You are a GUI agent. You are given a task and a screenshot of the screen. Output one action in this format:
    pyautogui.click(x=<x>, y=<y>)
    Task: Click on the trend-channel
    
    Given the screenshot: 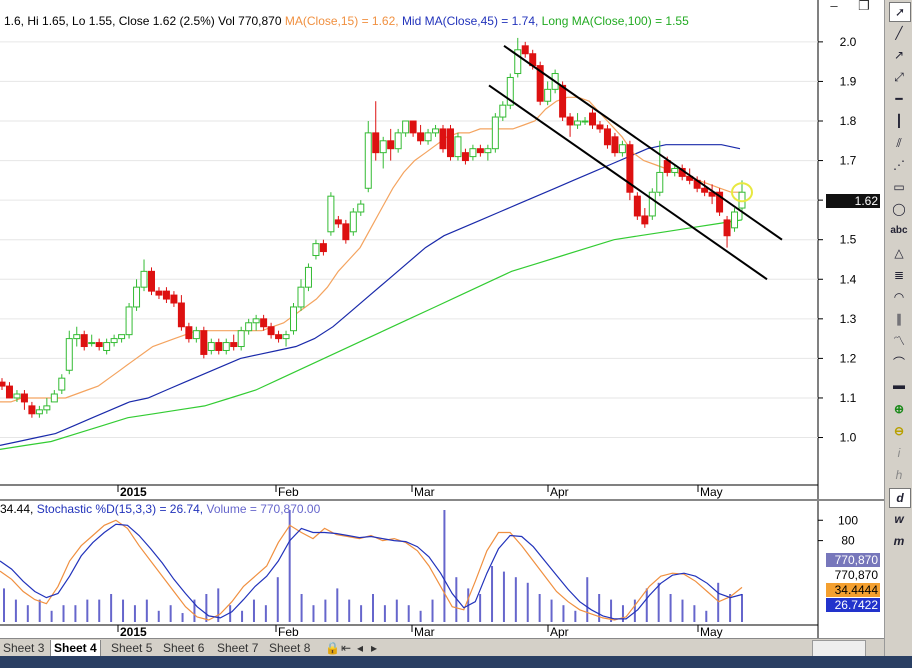 What is the action you would take?
    pyautogui.click(x=635, y=163)
    